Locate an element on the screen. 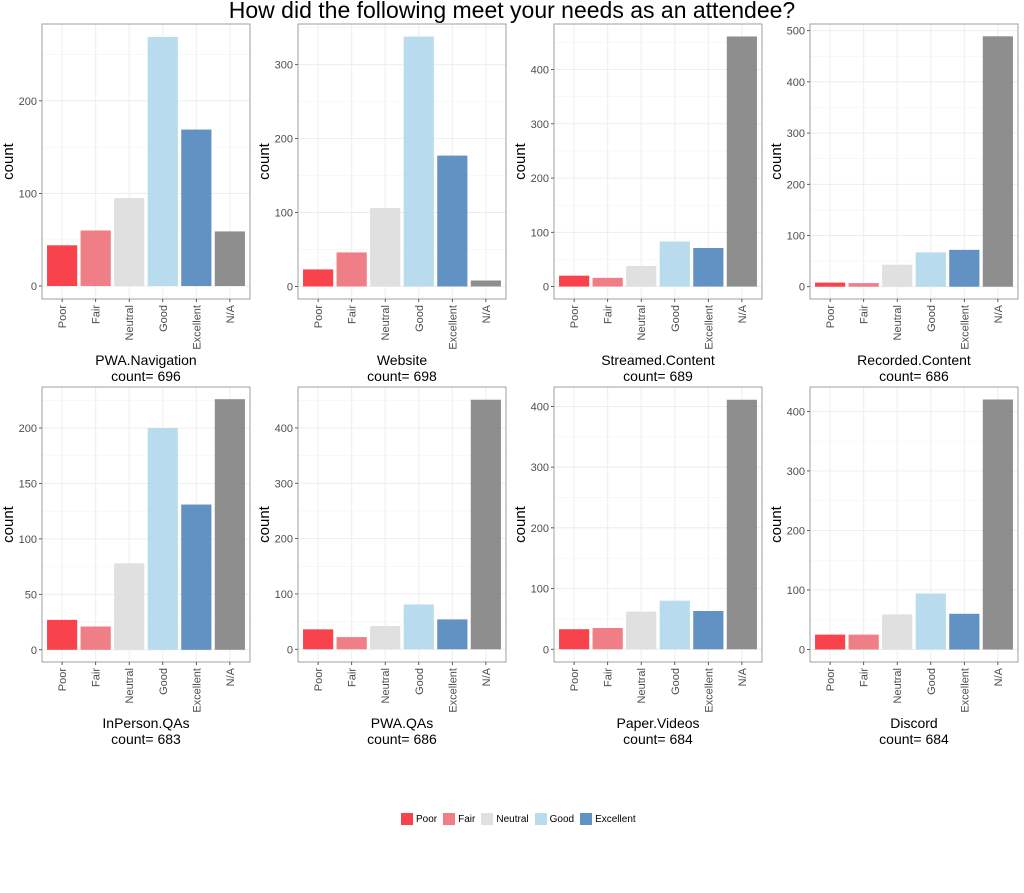  legend-swatch-neutral is located at coordinates (487, 819).